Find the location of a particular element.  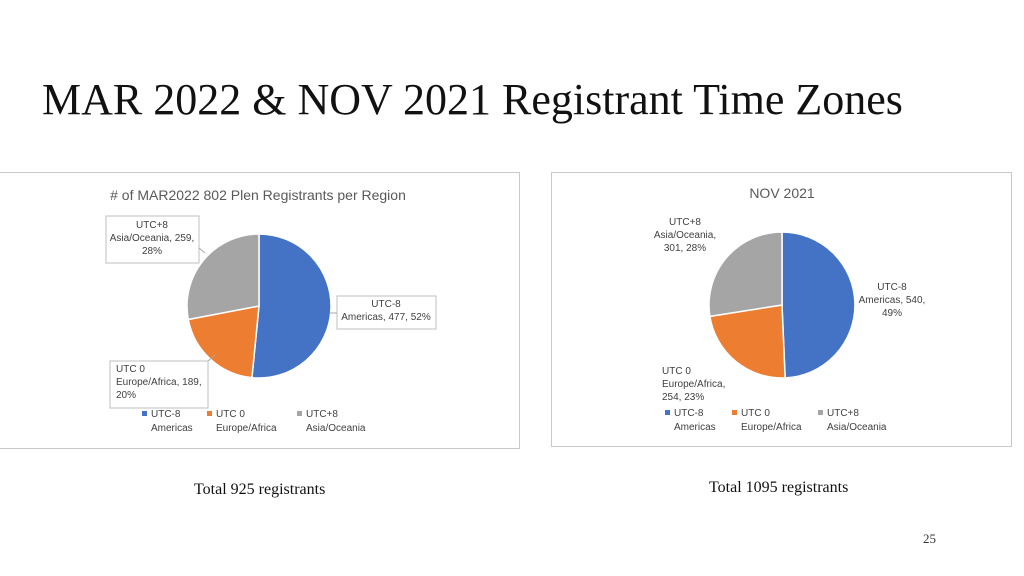

nov2021-data-label-asia-oceania: UTC+8 Asia/Oceania, 301, 28% is located at coordinates (685, 235).